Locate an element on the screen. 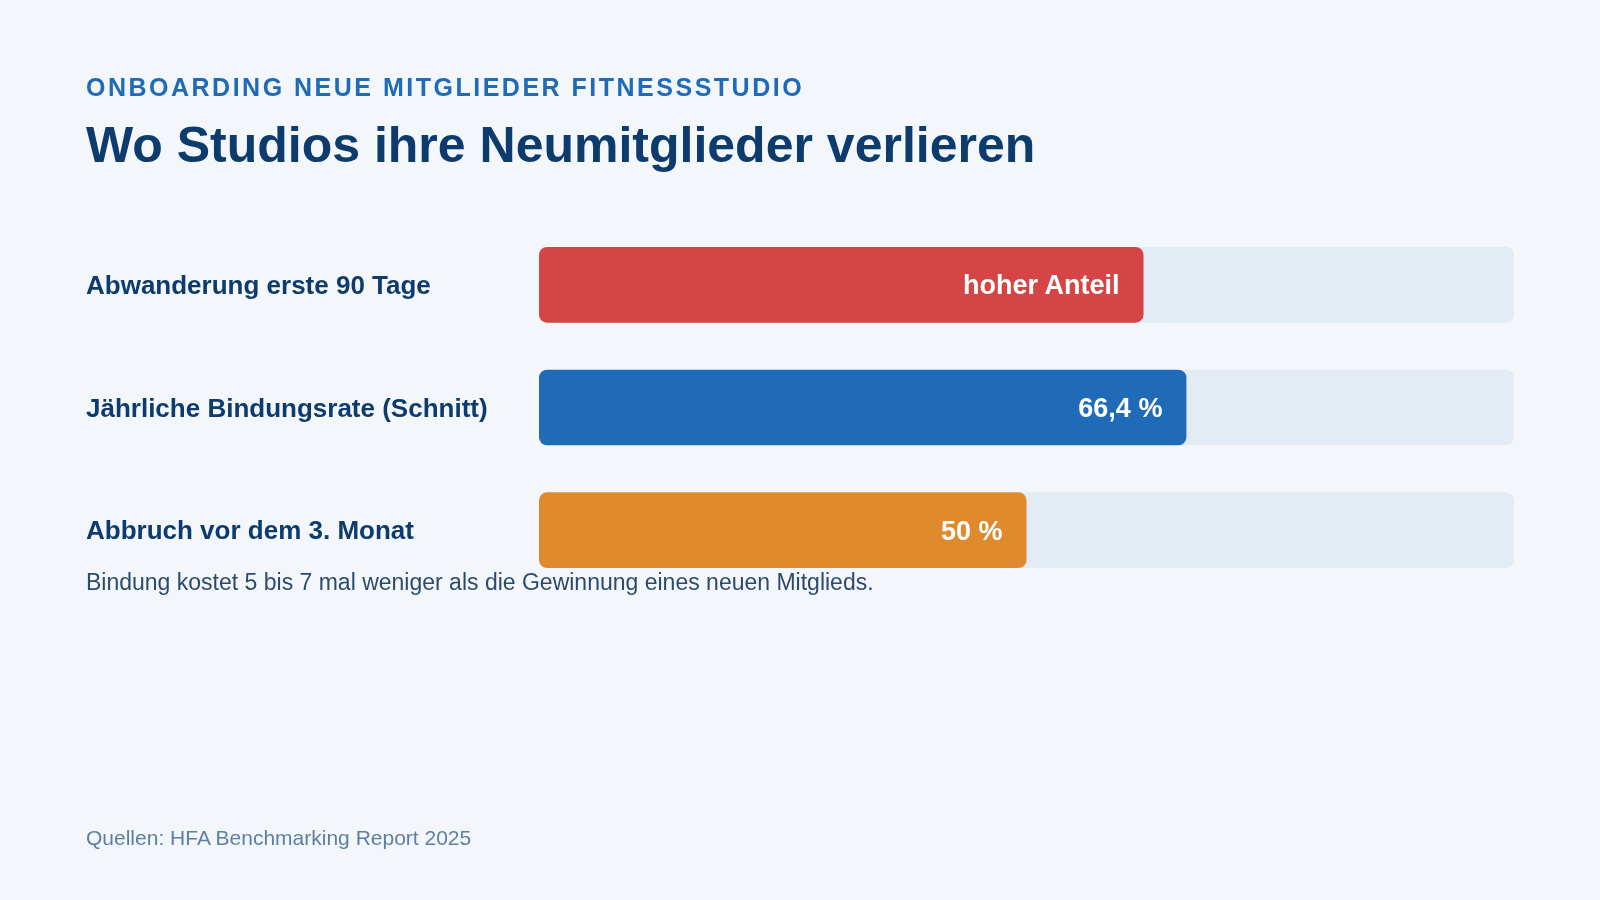  chart-subtitle: ONBOARDING NEUE MITGLIEDER FITNESSSTUDIO is located at coordinates (445, 87).